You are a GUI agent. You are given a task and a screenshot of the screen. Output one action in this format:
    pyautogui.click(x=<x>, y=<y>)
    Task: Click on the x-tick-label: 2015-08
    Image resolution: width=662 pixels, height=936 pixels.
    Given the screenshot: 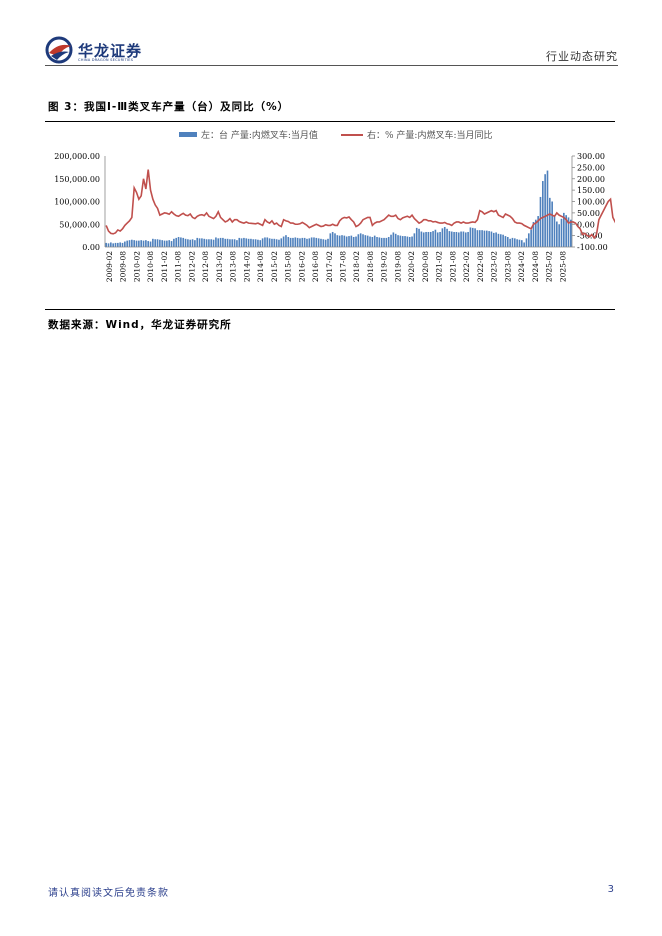 What is the action you would take?
    pyautogui.click(x=288, y=266)
    